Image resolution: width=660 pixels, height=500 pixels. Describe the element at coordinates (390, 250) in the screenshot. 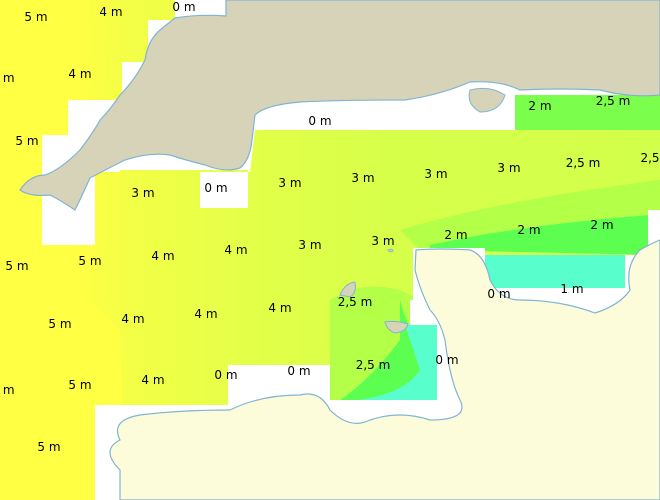

I see `island-alderney` at that location.